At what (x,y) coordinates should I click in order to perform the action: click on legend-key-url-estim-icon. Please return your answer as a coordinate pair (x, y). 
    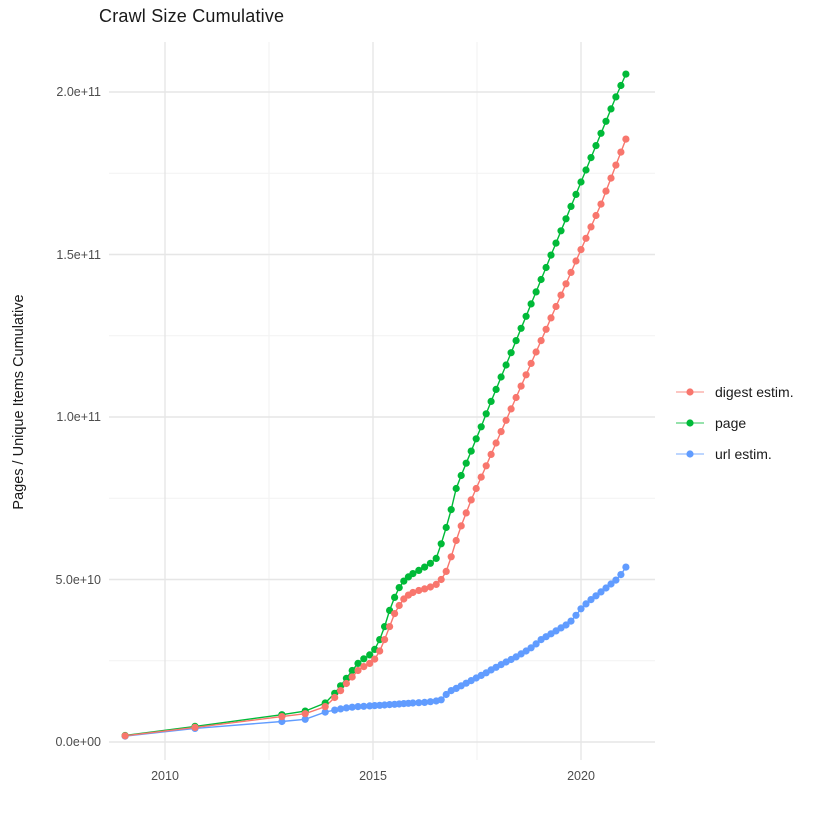
    Looking at the image, I should click on (690, 454).